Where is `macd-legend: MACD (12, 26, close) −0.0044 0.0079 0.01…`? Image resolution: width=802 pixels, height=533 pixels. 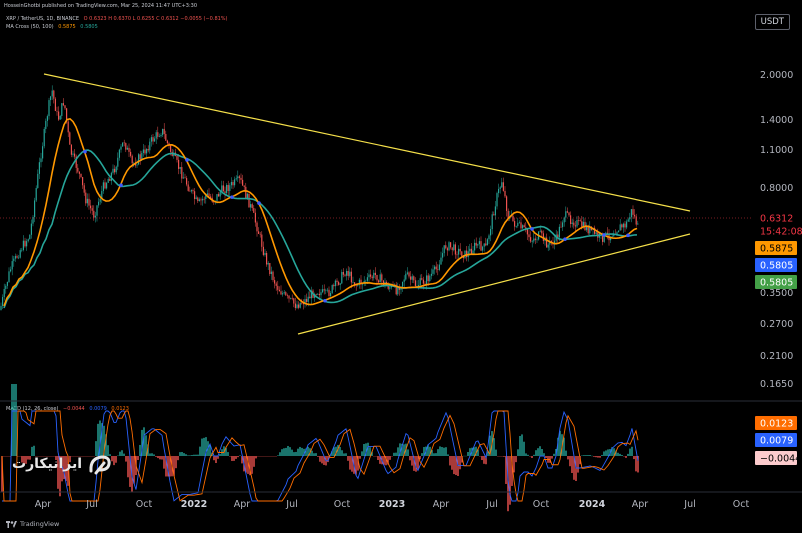 macd-legend: MACD (12, 26, close) −0.0044 0.0079 0.01… is located at coordinates (67, 409).